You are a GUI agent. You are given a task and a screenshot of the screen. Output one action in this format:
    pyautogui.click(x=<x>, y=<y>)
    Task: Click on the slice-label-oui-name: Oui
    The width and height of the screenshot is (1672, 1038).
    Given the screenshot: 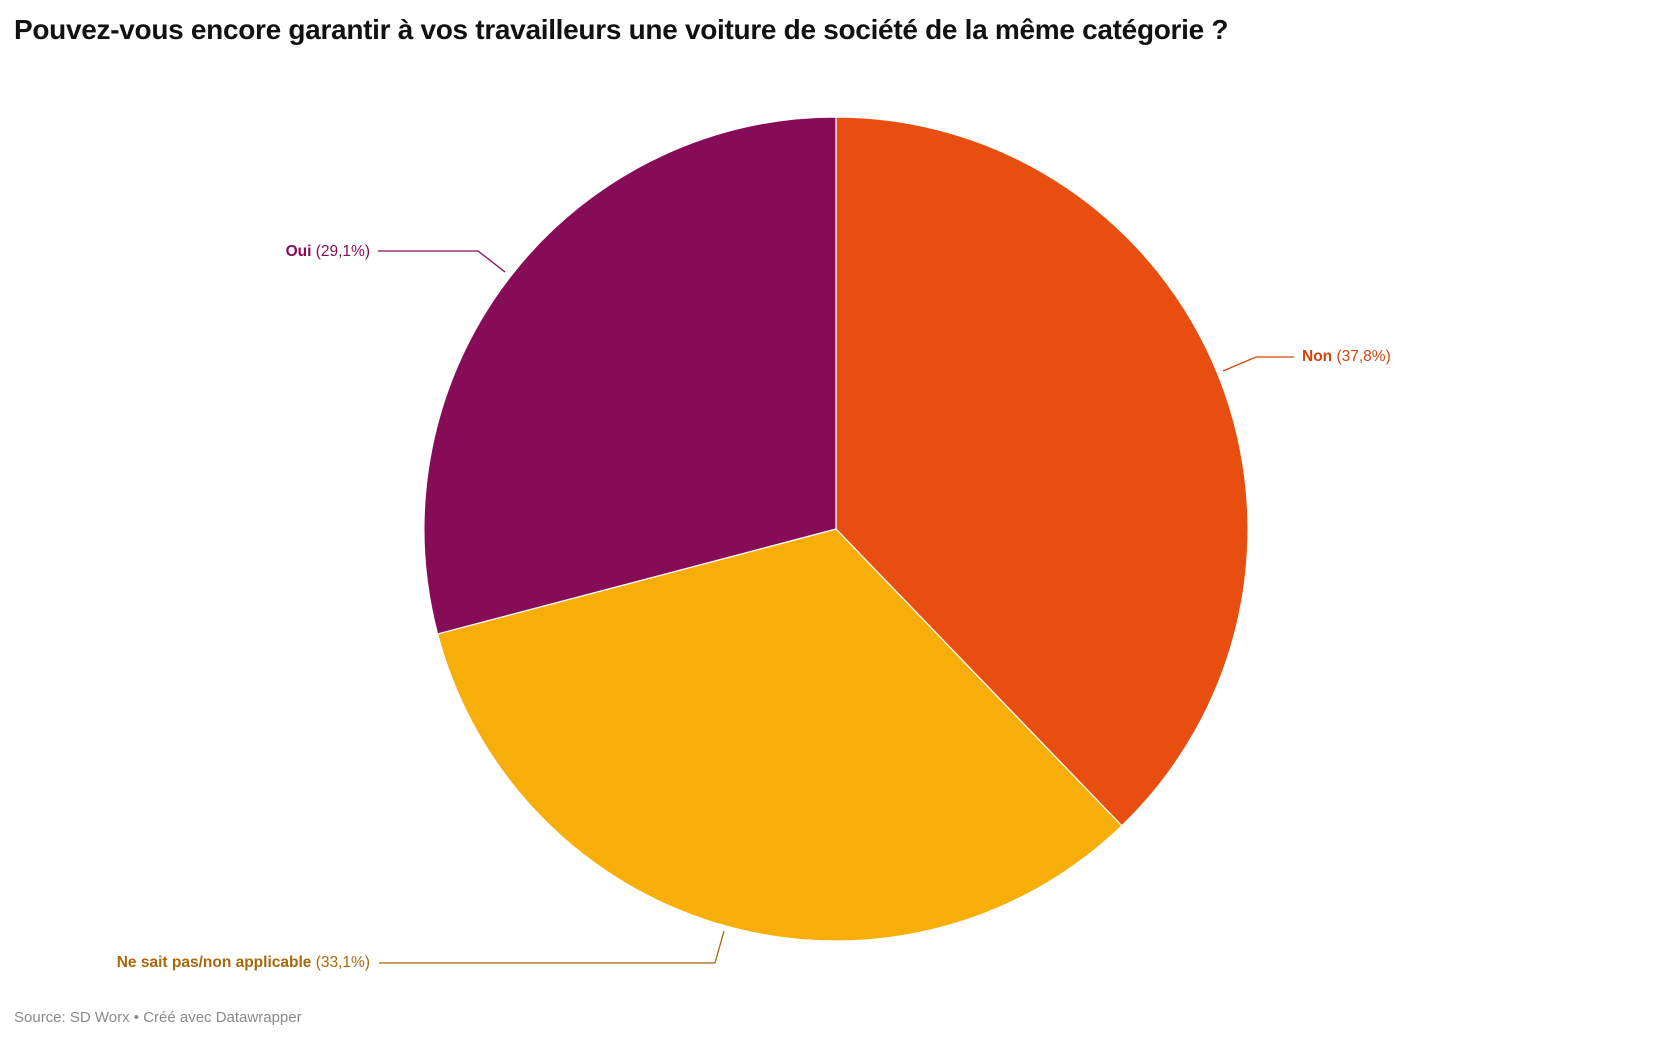 What is the action you would take?
    pyautogui.click(x=298, y=251)
    